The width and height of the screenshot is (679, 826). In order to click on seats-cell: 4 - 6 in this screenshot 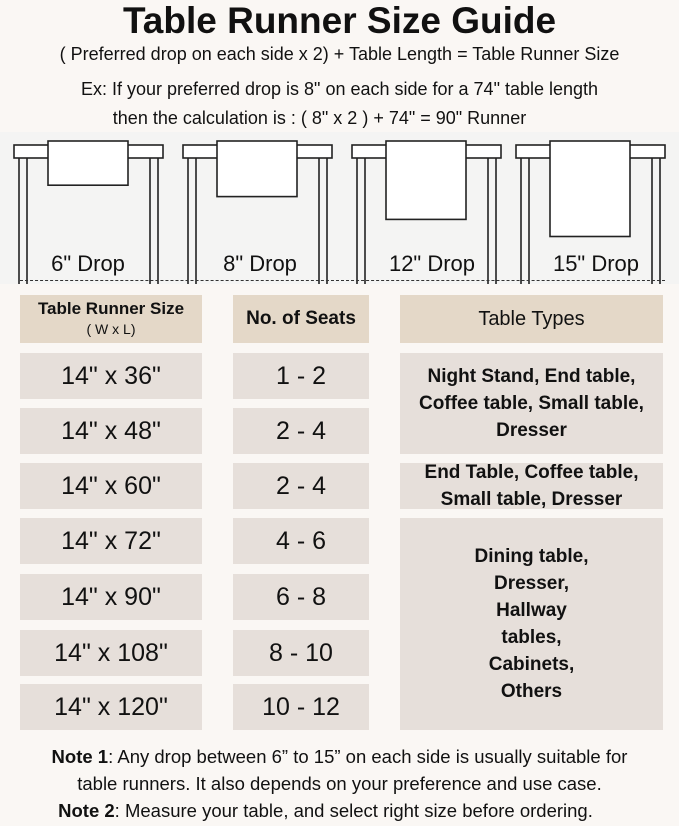, I will do `click(301, 541)`.